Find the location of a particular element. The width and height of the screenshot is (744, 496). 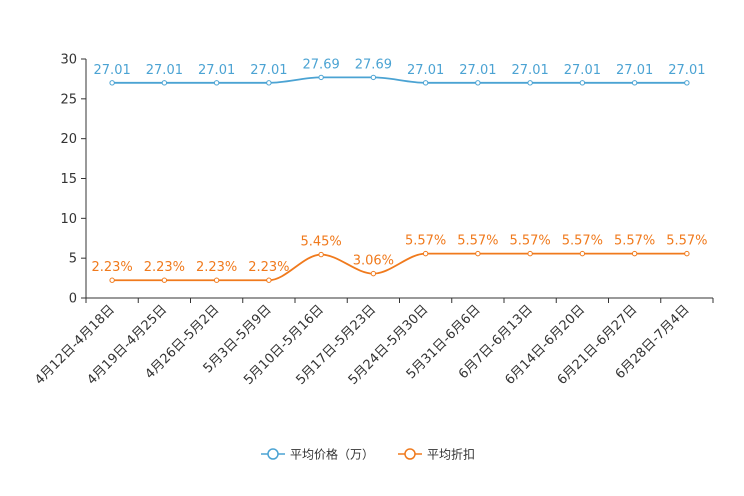

y-tick-label: 25 is located at coordinates (68, 99).